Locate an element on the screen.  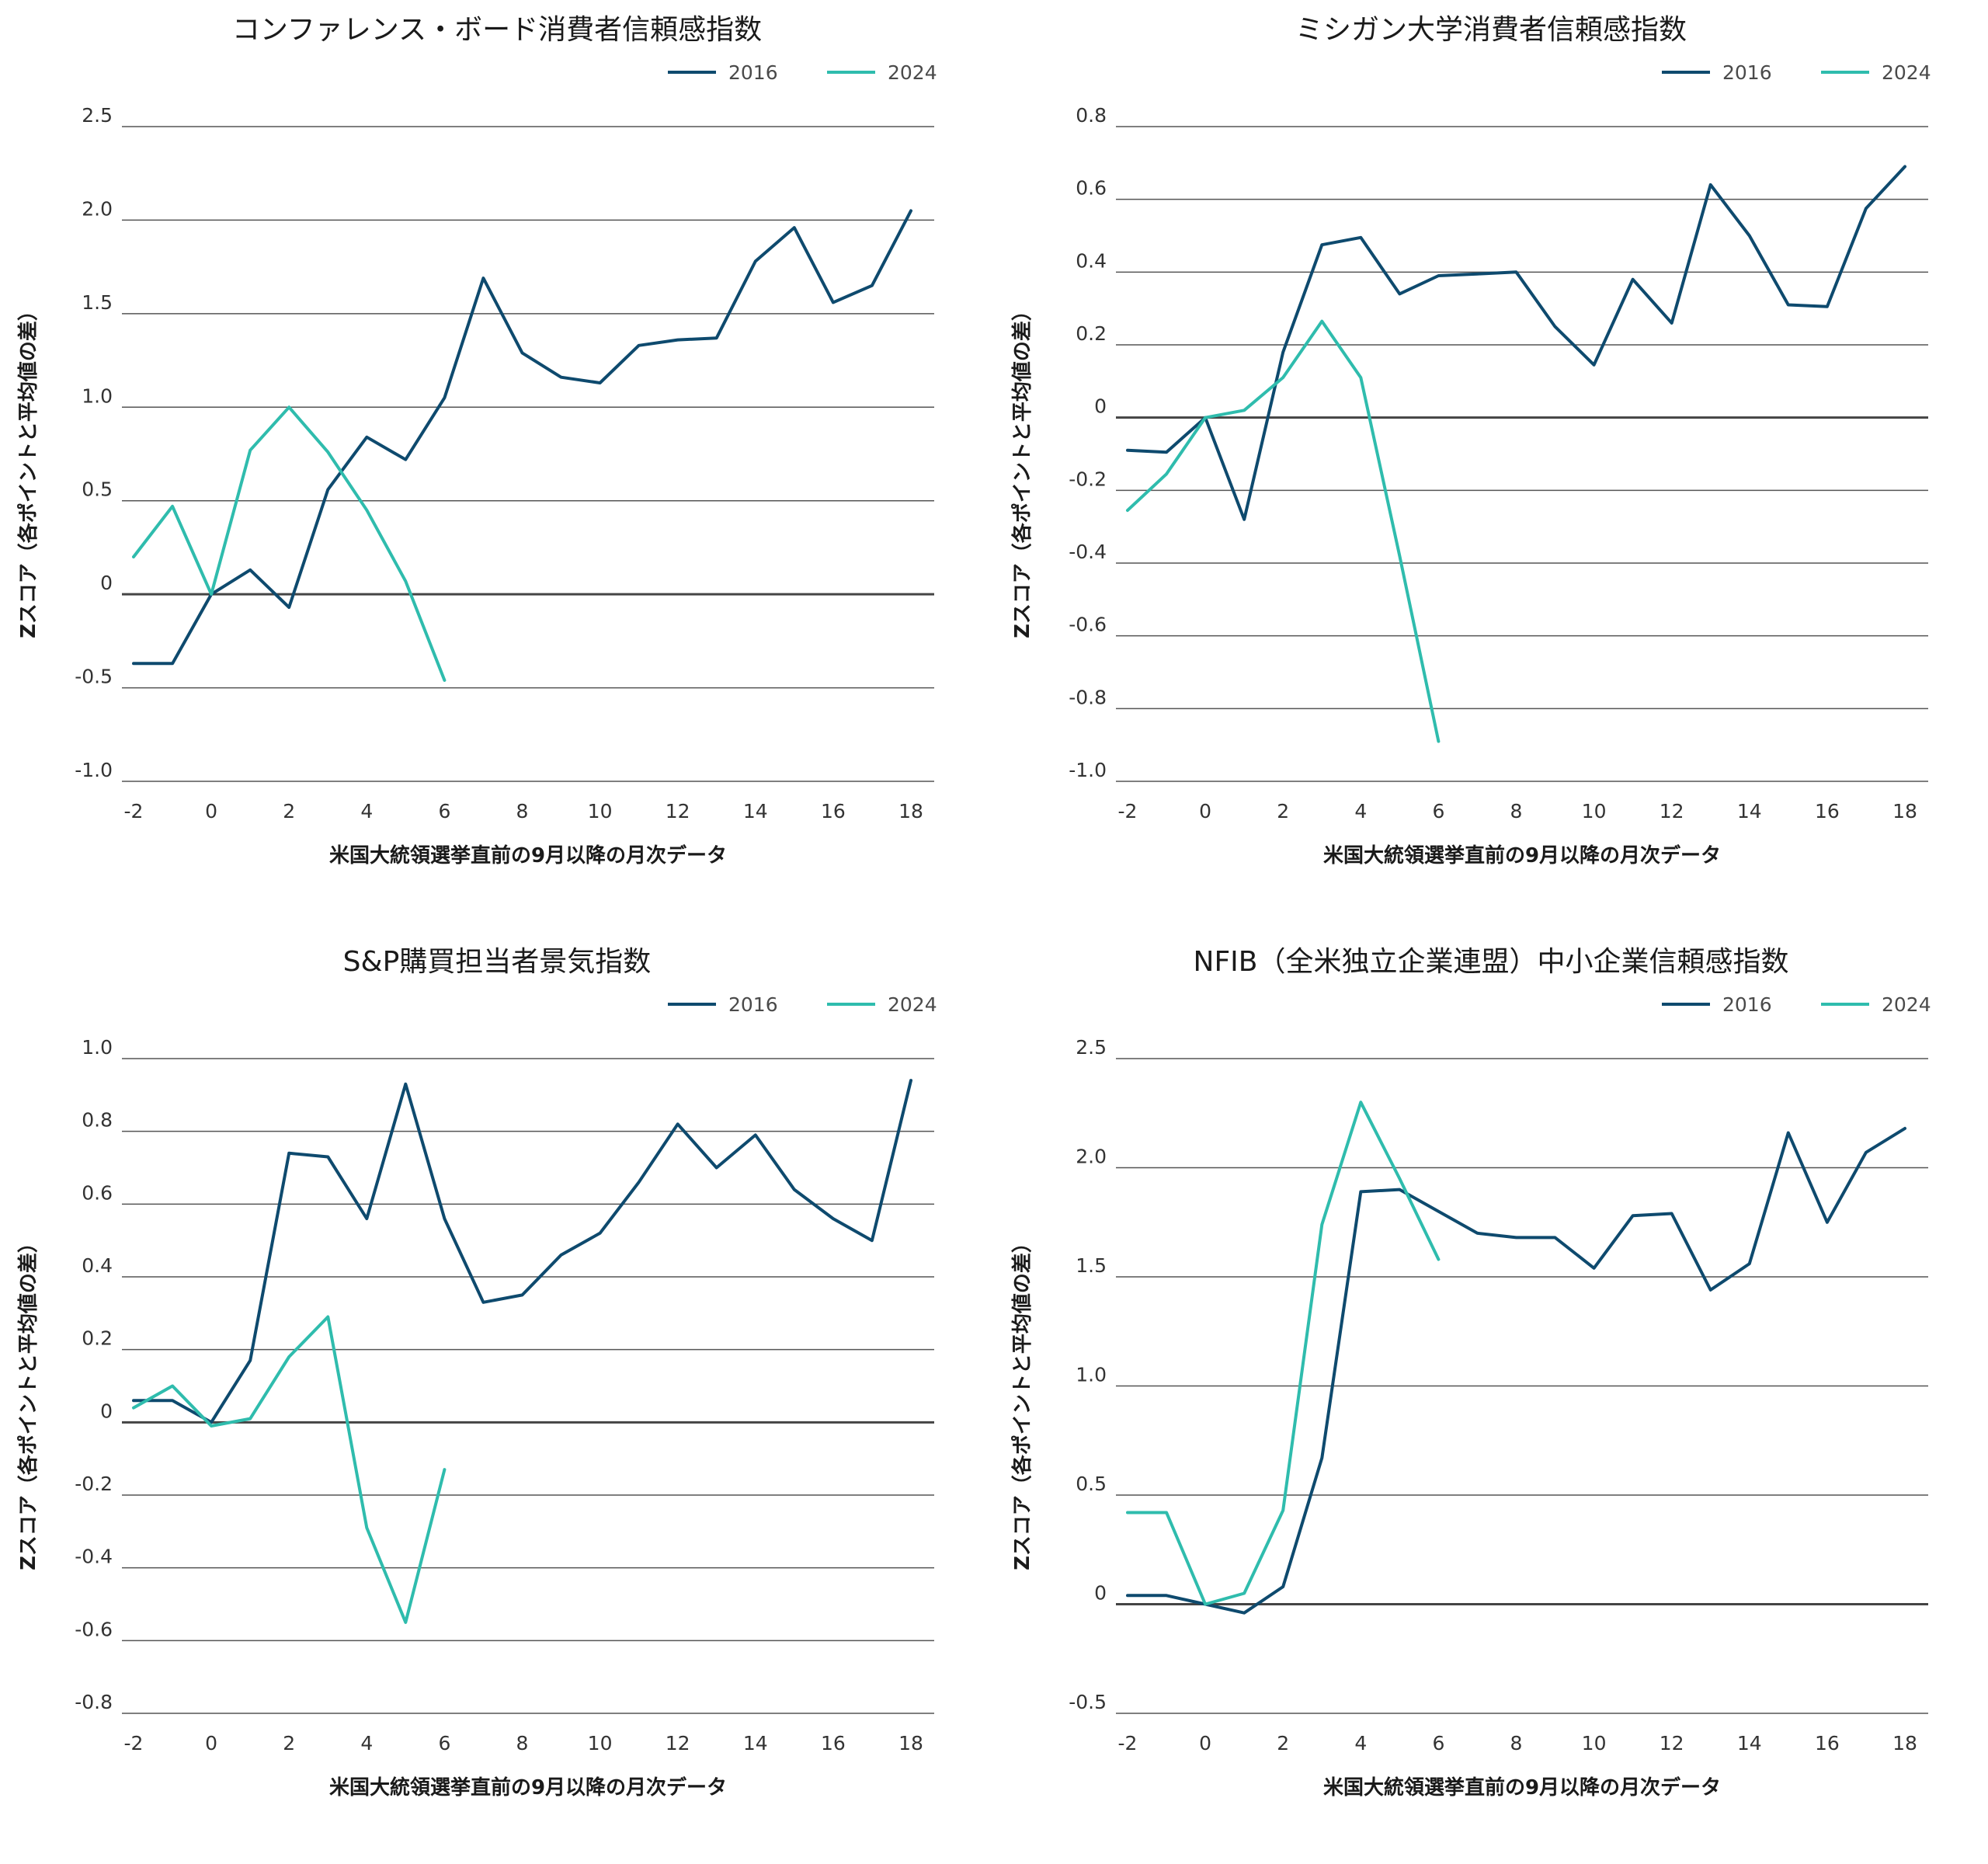
chart-title: ミシガン大学消費者信頼感指数 is located at coordinates (1491, 30).